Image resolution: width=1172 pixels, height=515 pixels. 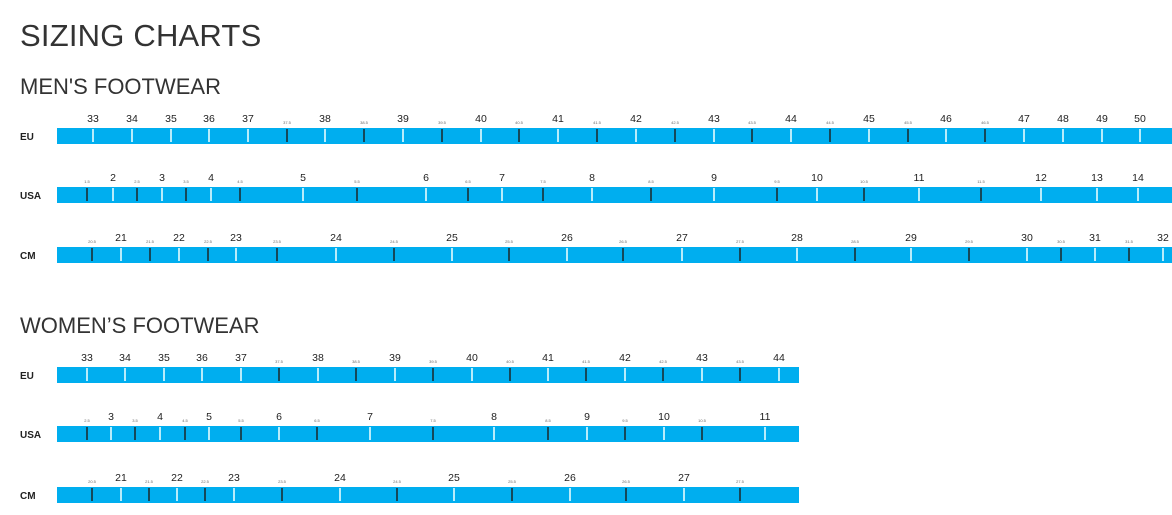 What do you see at coordinates (586, 361) in the screenshot?
I see `womens-eu-tick-label: 41.5` at bounding box center [586, 361].